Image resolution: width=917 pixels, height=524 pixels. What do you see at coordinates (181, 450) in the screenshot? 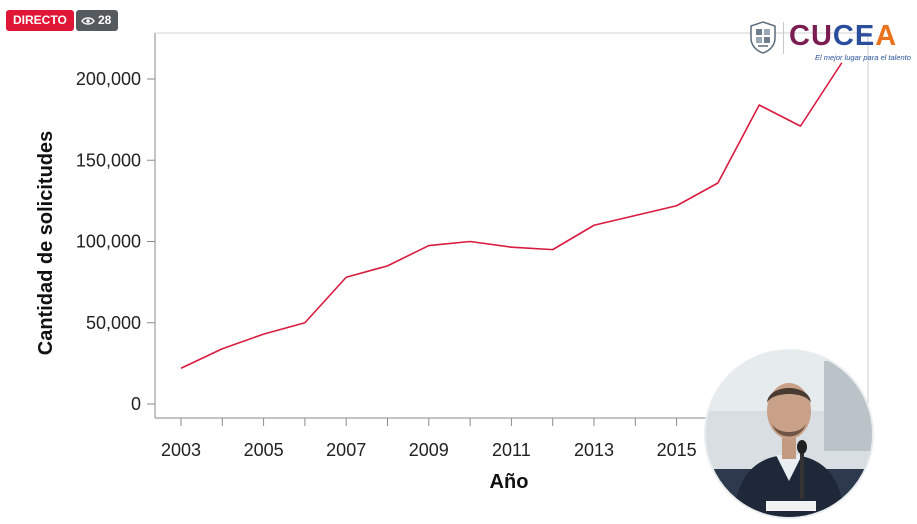
I see `x-tick-label: 2003` at bounding box center [181, 450].